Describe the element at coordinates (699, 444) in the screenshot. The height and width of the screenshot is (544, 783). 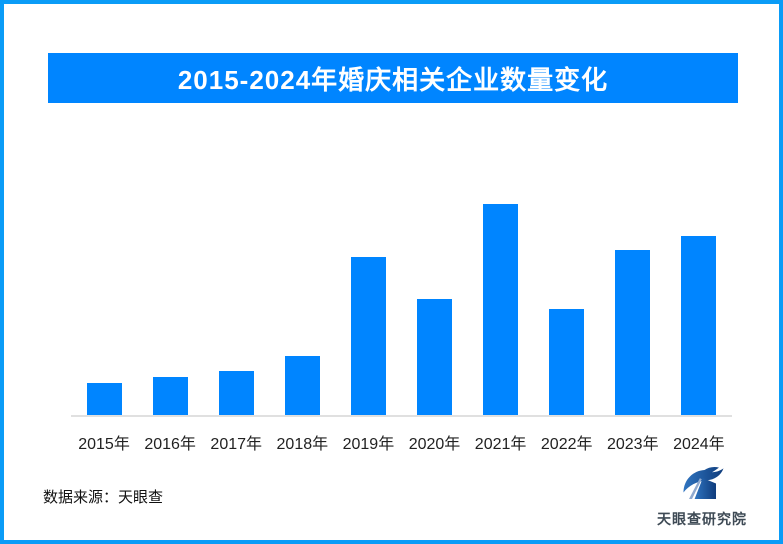
I see `x-axis-label-2024: 2024年` at that location.